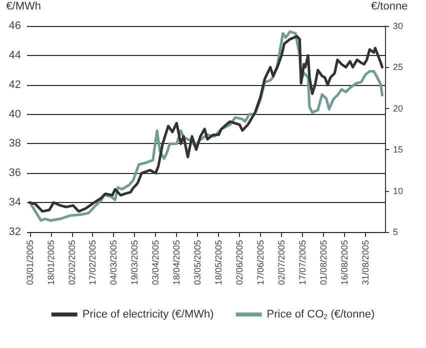 This screenshot has height=348, width=426. Describe the element at coordinates (398, 67) in the screenshot. I see `y2-tick-label: 25` at that location.